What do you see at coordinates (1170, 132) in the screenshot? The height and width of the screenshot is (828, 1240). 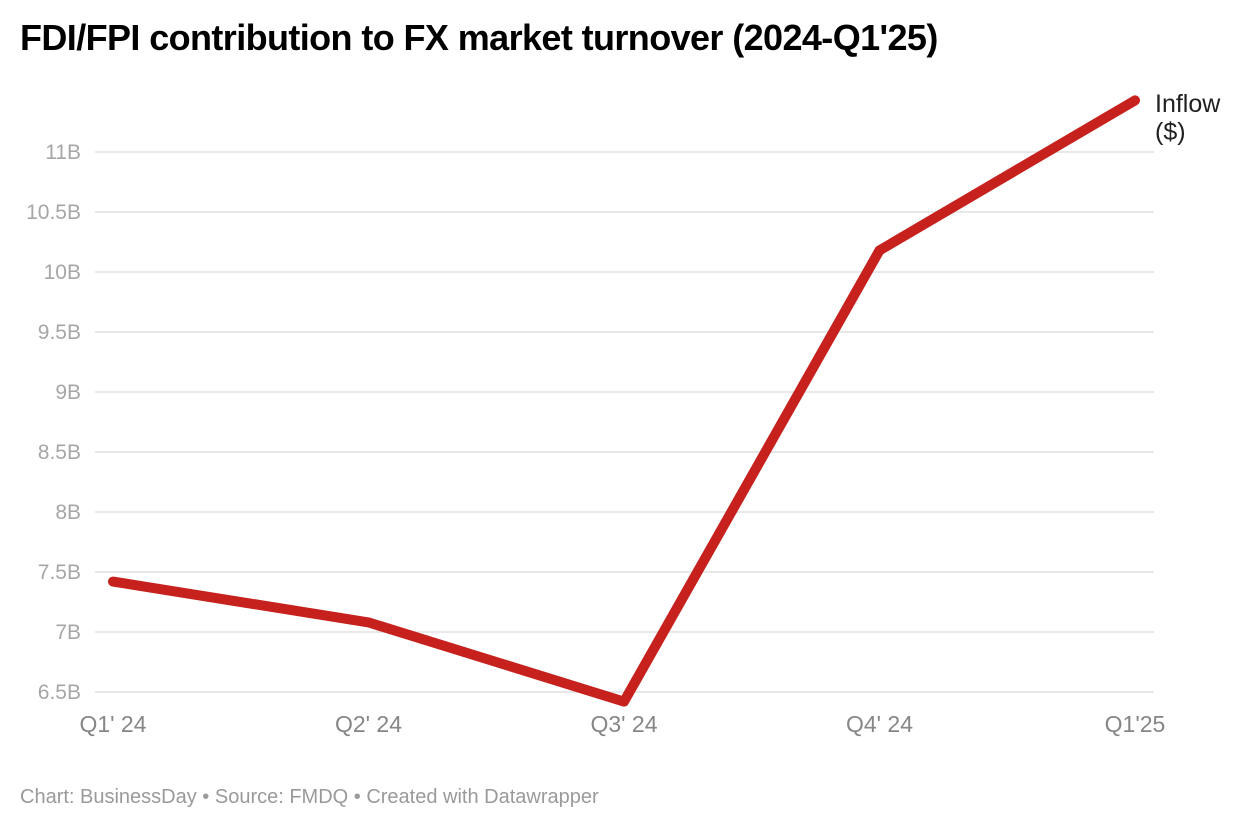 I see `series-label-inflow: ($)` at bounding box center [1170, 132].